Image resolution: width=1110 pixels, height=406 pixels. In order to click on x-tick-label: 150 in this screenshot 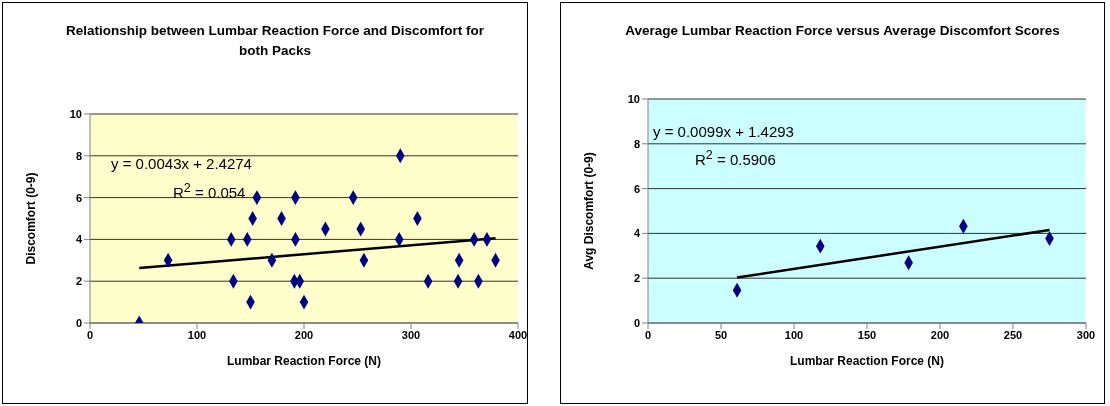, I will do `click(867, 334)`.